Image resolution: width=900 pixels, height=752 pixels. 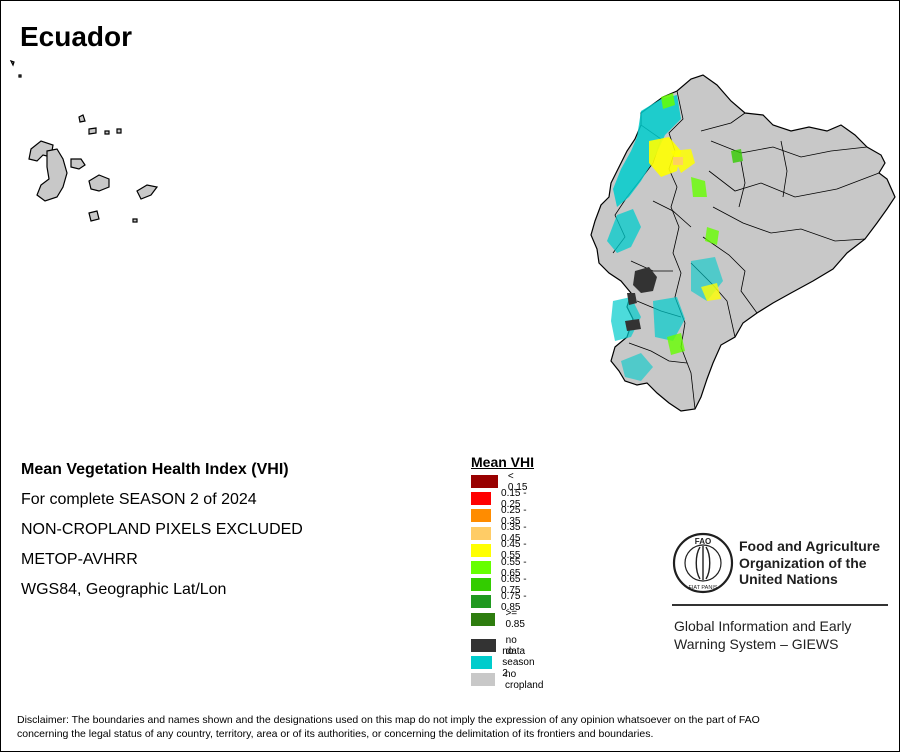 I want to click on legend-item: no season 2, so click(x=506, y=662).